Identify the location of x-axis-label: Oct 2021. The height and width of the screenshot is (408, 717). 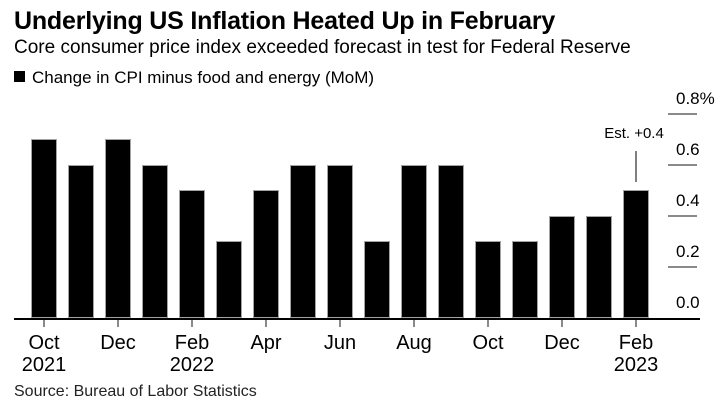
(44, 354).